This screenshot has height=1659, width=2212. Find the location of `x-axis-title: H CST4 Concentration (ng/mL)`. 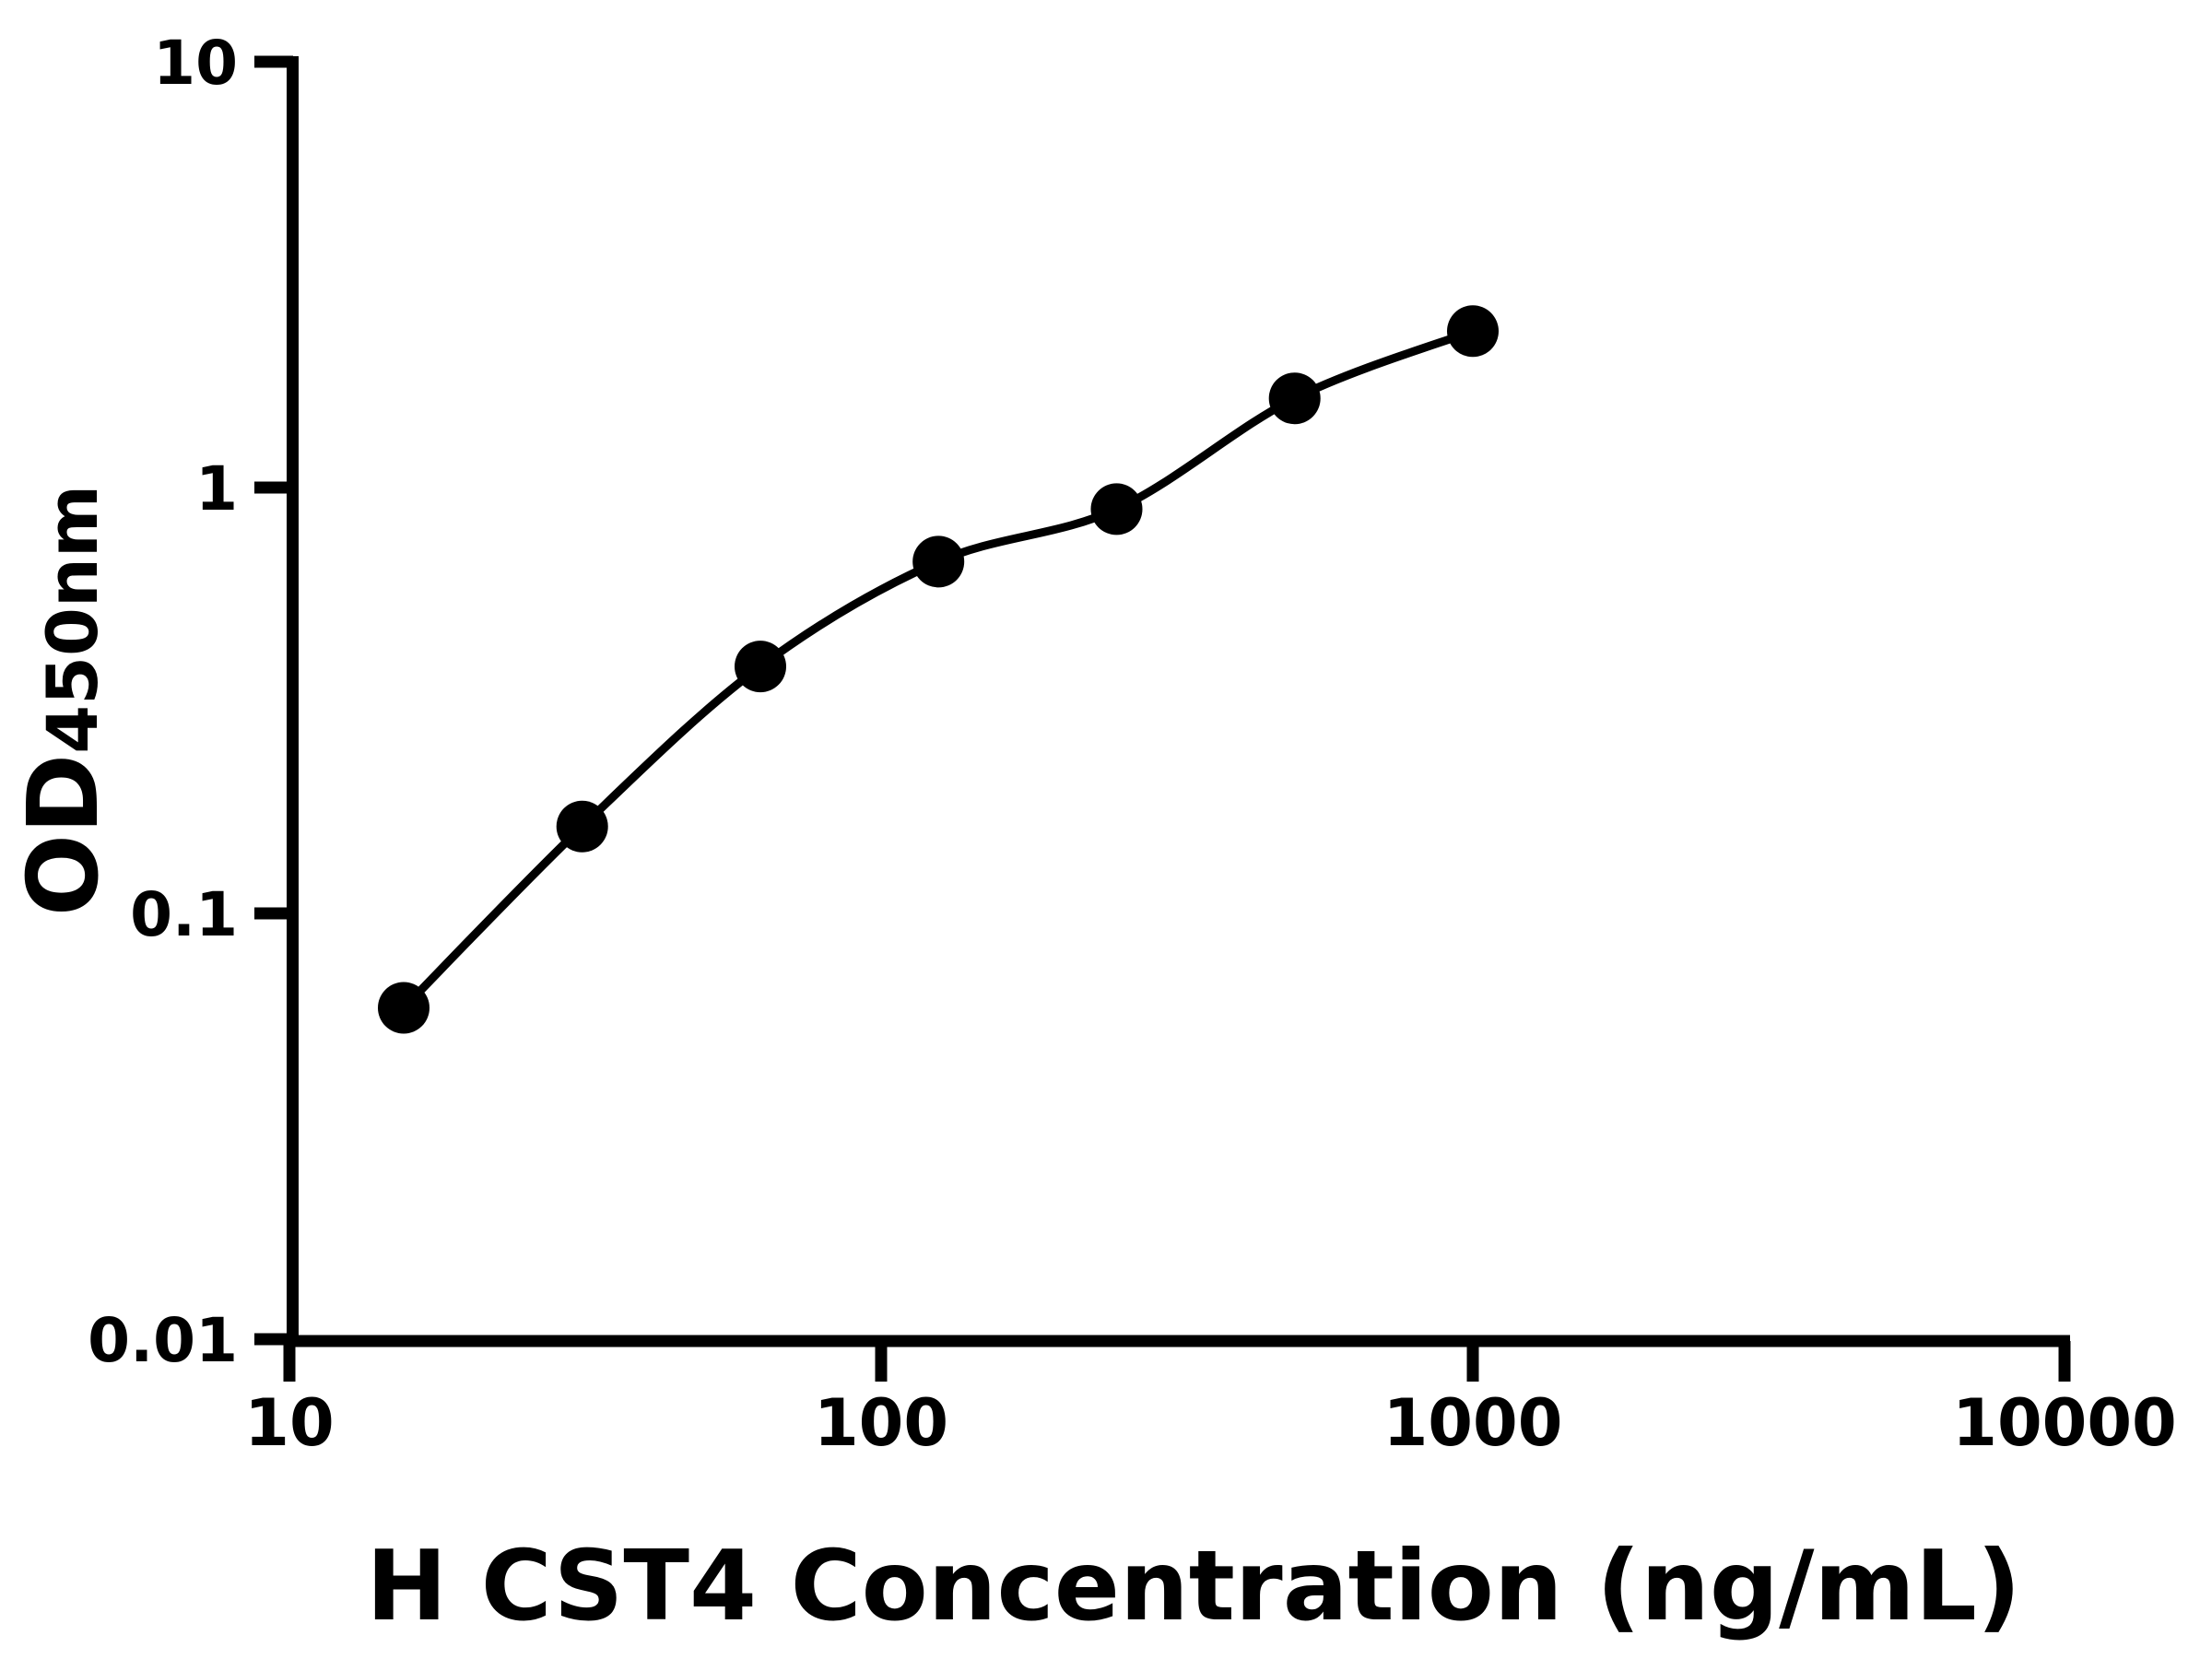

x-axis-title: H CST4 Concentration (ng/mL) is located at coordinates (1193, 1586).